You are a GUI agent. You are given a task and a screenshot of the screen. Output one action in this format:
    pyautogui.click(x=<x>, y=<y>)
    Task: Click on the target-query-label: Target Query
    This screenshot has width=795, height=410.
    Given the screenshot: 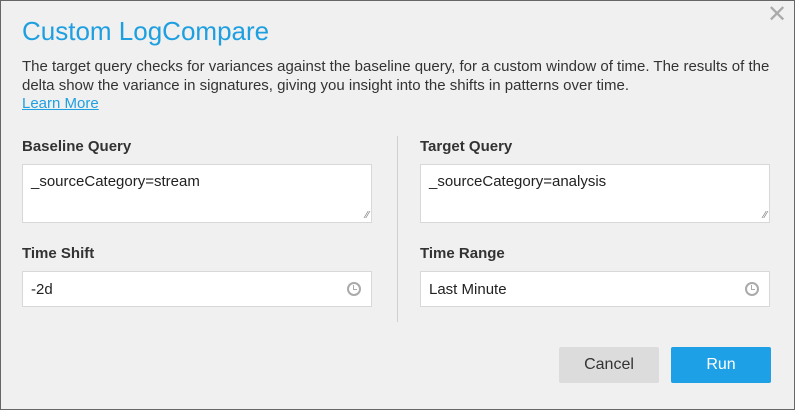 What is the action you would take?
    pyautogui.click(x=466, y=146)
    